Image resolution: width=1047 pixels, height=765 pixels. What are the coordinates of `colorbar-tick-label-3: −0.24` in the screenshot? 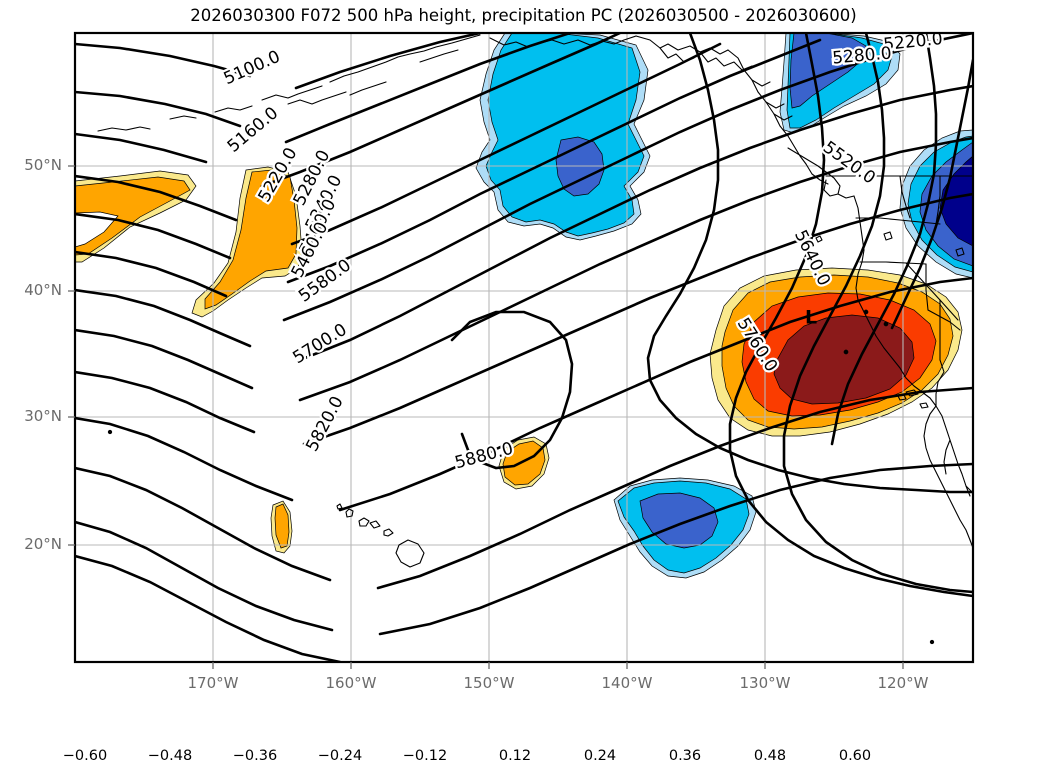 It's located at (340, 756).